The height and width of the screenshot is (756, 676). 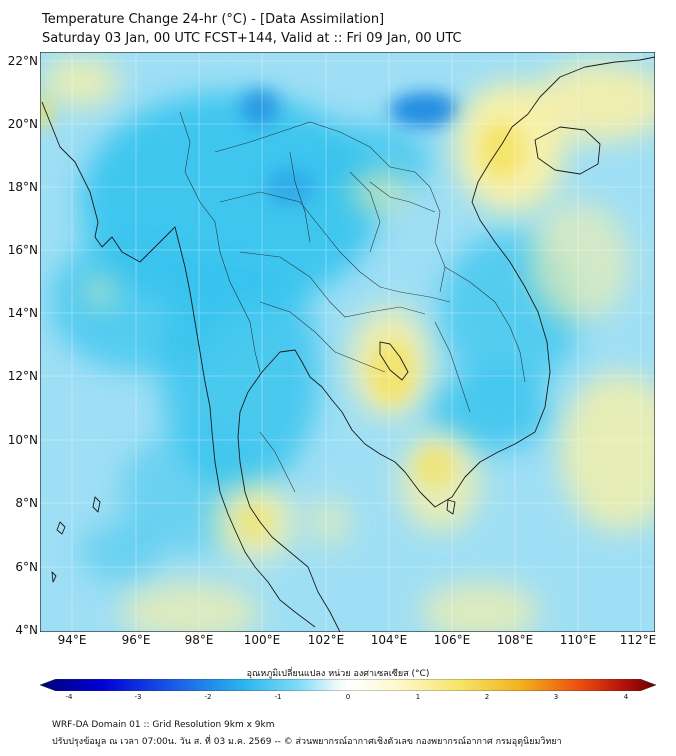 What do you see at coordinates (452, 640) in the screenshot?
I see `lon-label-106e: 106°E` at bounding box center [452, 640].